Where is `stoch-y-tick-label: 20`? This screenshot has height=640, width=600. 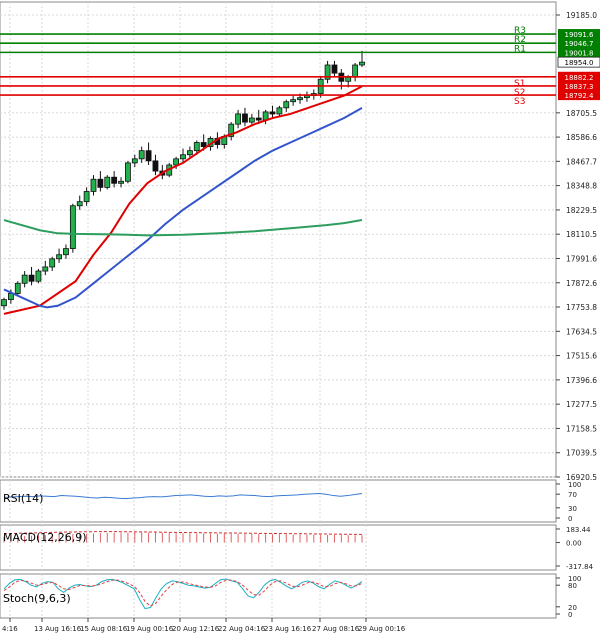 stoch-y-tick-label: 20 is located at coordinates (572, 608).